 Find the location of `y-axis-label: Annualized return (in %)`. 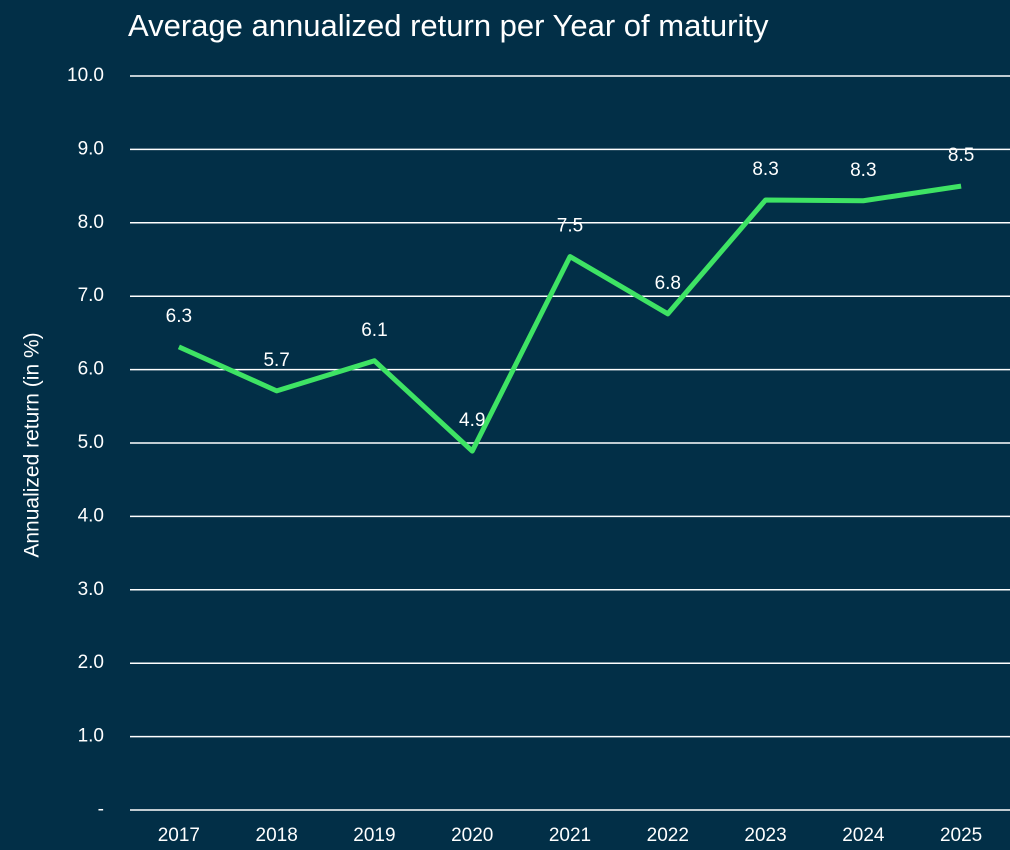

y-axis-label: Annualized return (in %) is located at coordinates (32, 444).